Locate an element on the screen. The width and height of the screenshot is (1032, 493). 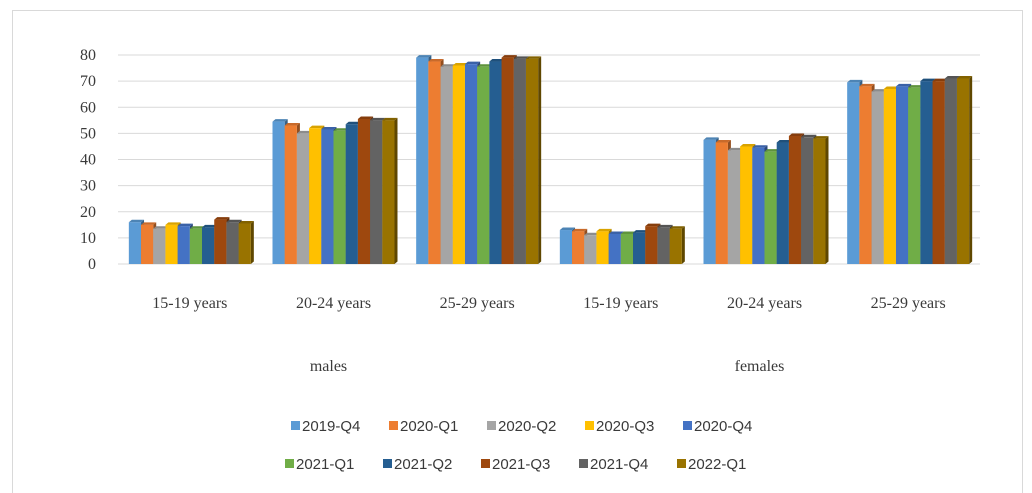
bar-2022-Q1-15-19-years-females is located at coordinates (677, 245).